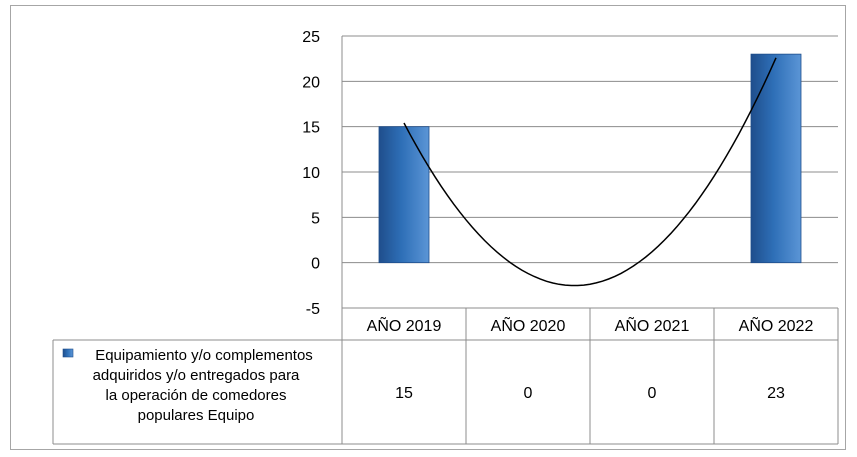 The width and height of the screenshot is (857, 457). Describe the element at coordinates (776, 393) in the screenshot. I see `data-table-value: 23` at that location.